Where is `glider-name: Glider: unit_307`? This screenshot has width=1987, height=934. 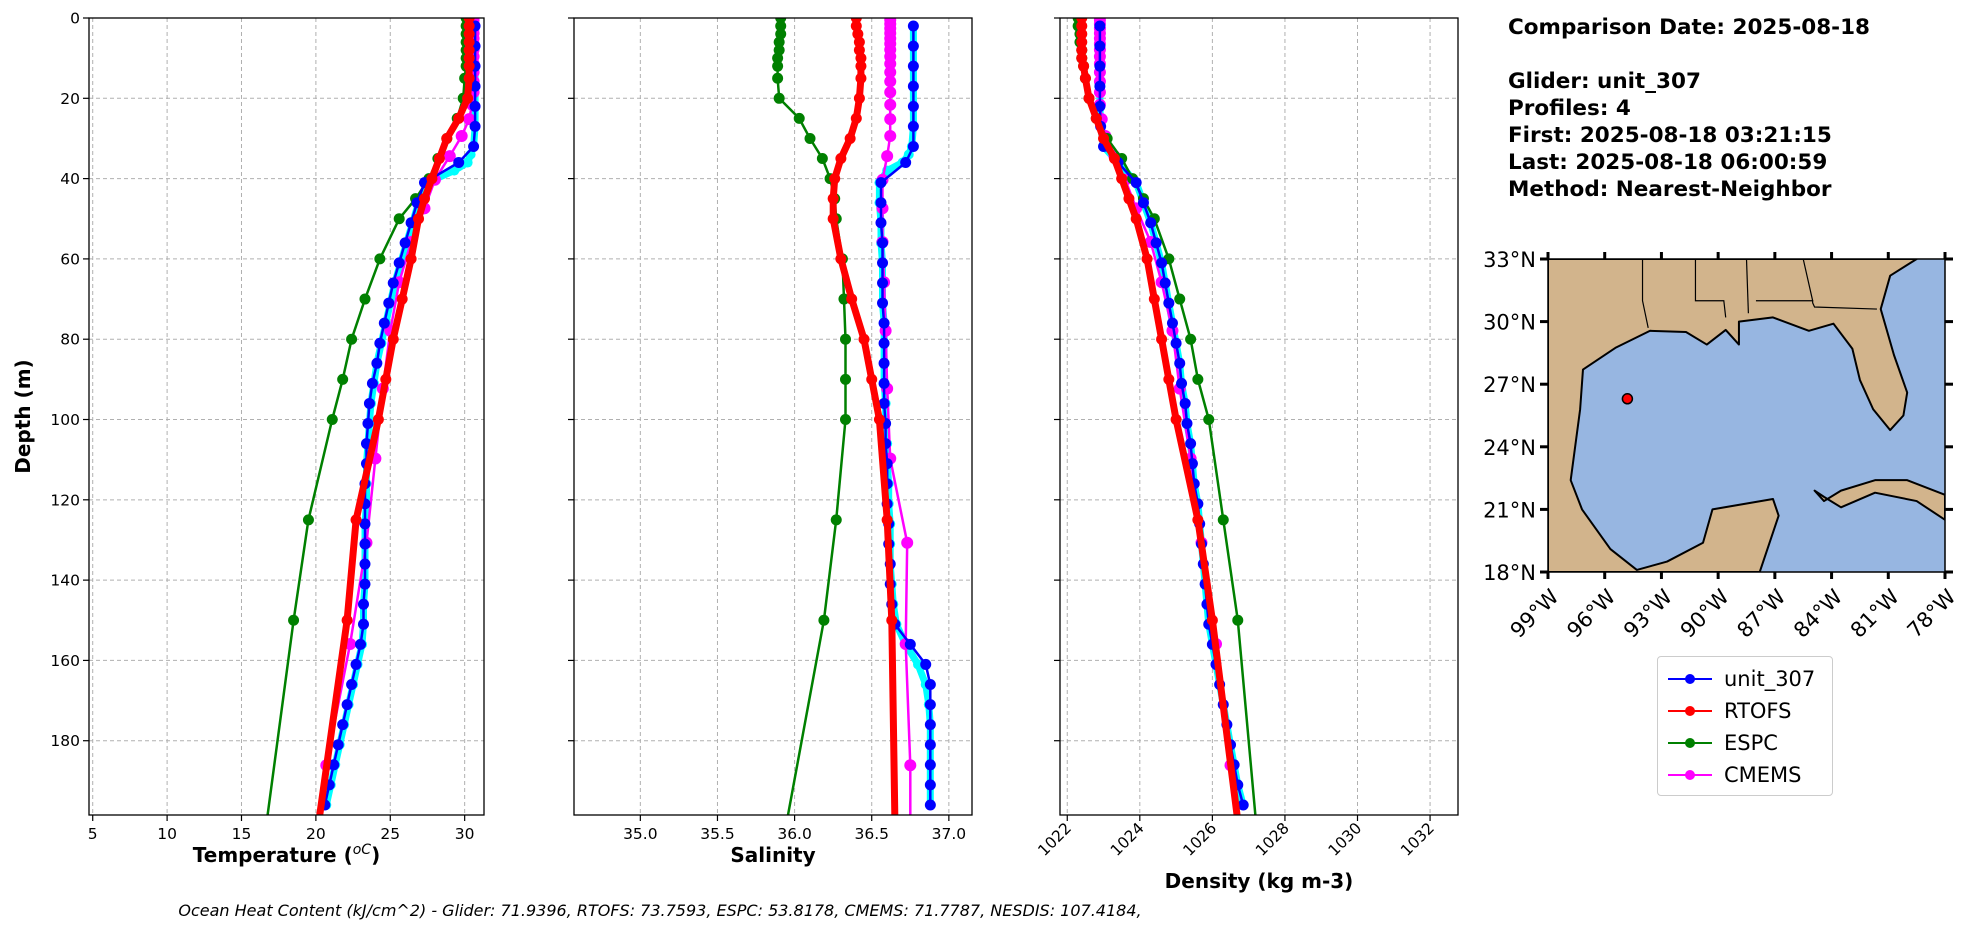 glider-name: Glider: unit_307 is located at coordinates (1604, 81).